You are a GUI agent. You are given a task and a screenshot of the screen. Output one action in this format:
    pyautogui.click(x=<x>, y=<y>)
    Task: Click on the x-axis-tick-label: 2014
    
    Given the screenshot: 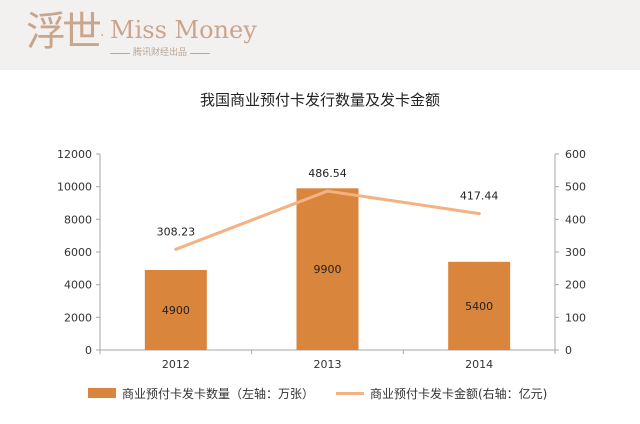 What is the action you would take?
    pyautogui.click(x=479, y=364)
    